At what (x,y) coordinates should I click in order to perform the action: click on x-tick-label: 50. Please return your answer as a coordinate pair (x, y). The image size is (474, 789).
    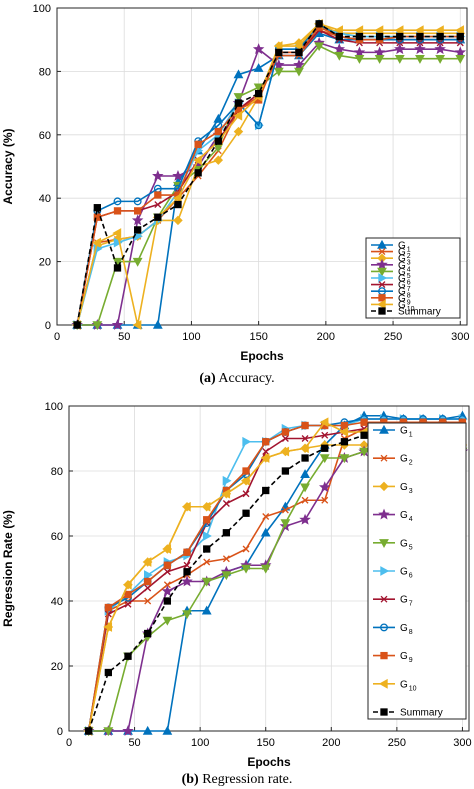
    Looking at the image, I should click on (124, 337).